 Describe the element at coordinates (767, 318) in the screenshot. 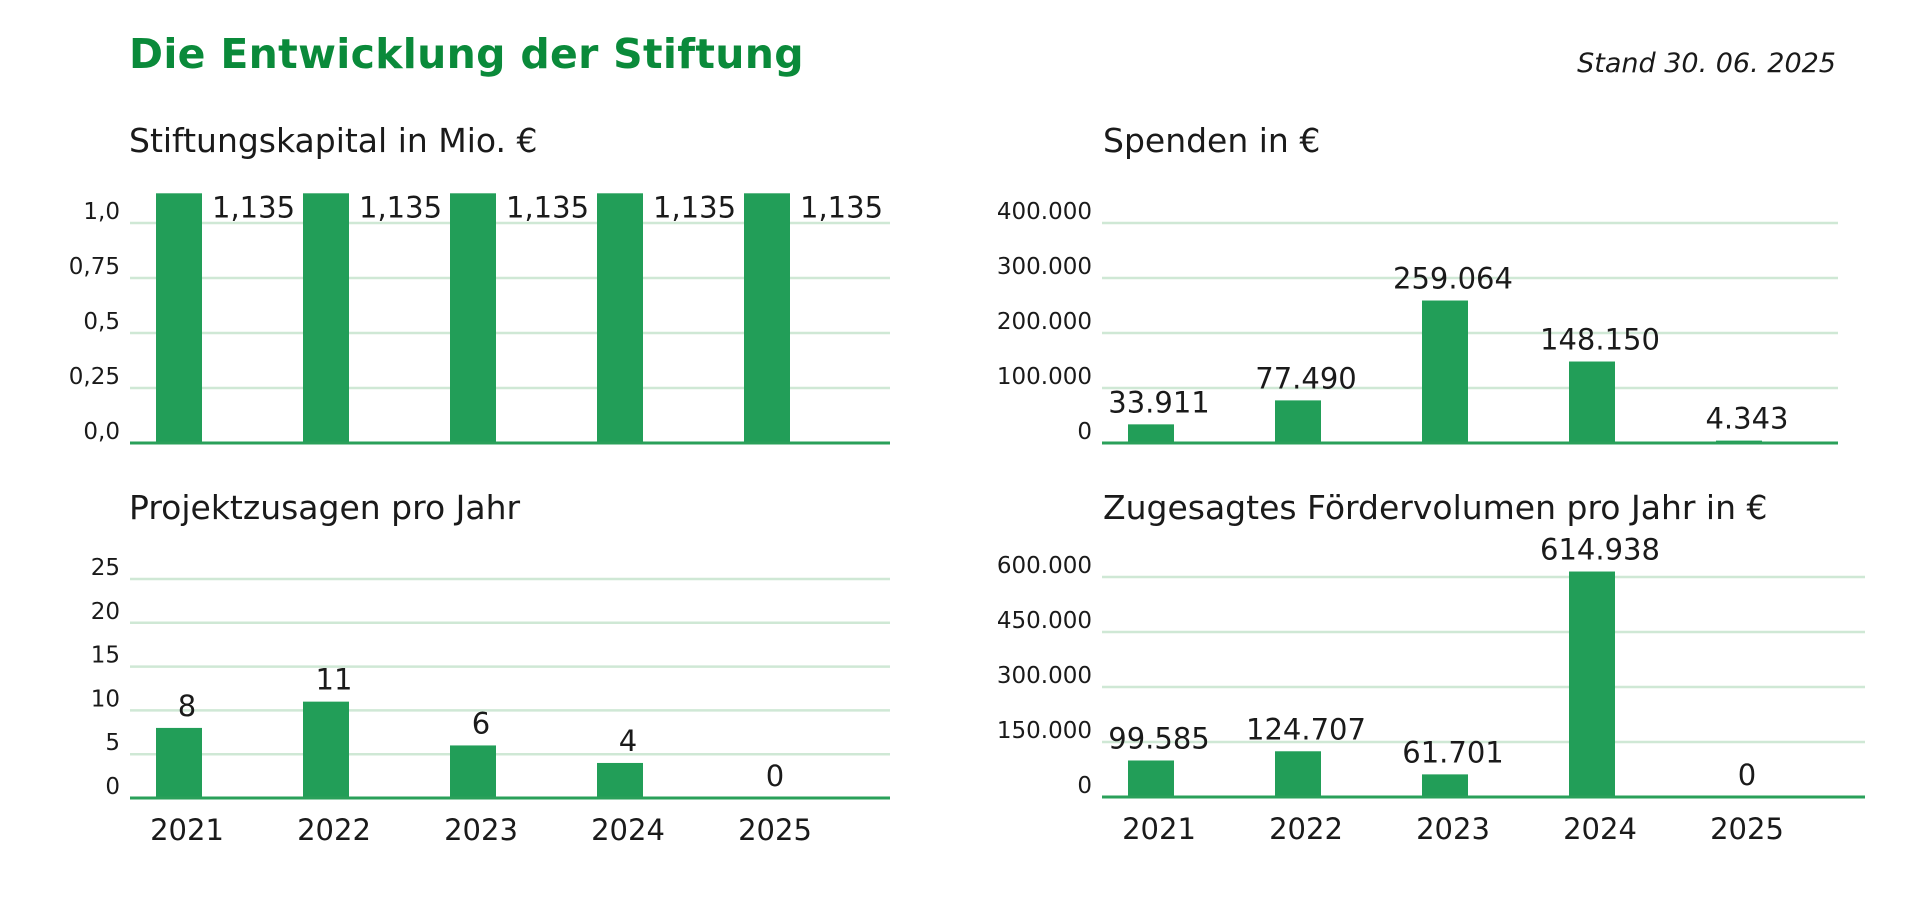

I see `bar-2025` at that location.